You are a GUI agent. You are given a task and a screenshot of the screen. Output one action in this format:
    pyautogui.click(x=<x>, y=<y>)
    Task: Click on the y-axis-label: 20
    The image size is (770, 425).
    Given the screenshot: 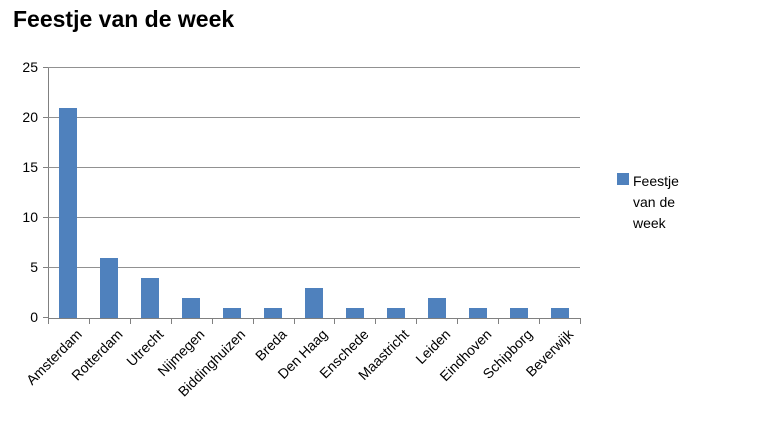 What is the action you would take?
    pyautogui.click(x=30, y=117)
    